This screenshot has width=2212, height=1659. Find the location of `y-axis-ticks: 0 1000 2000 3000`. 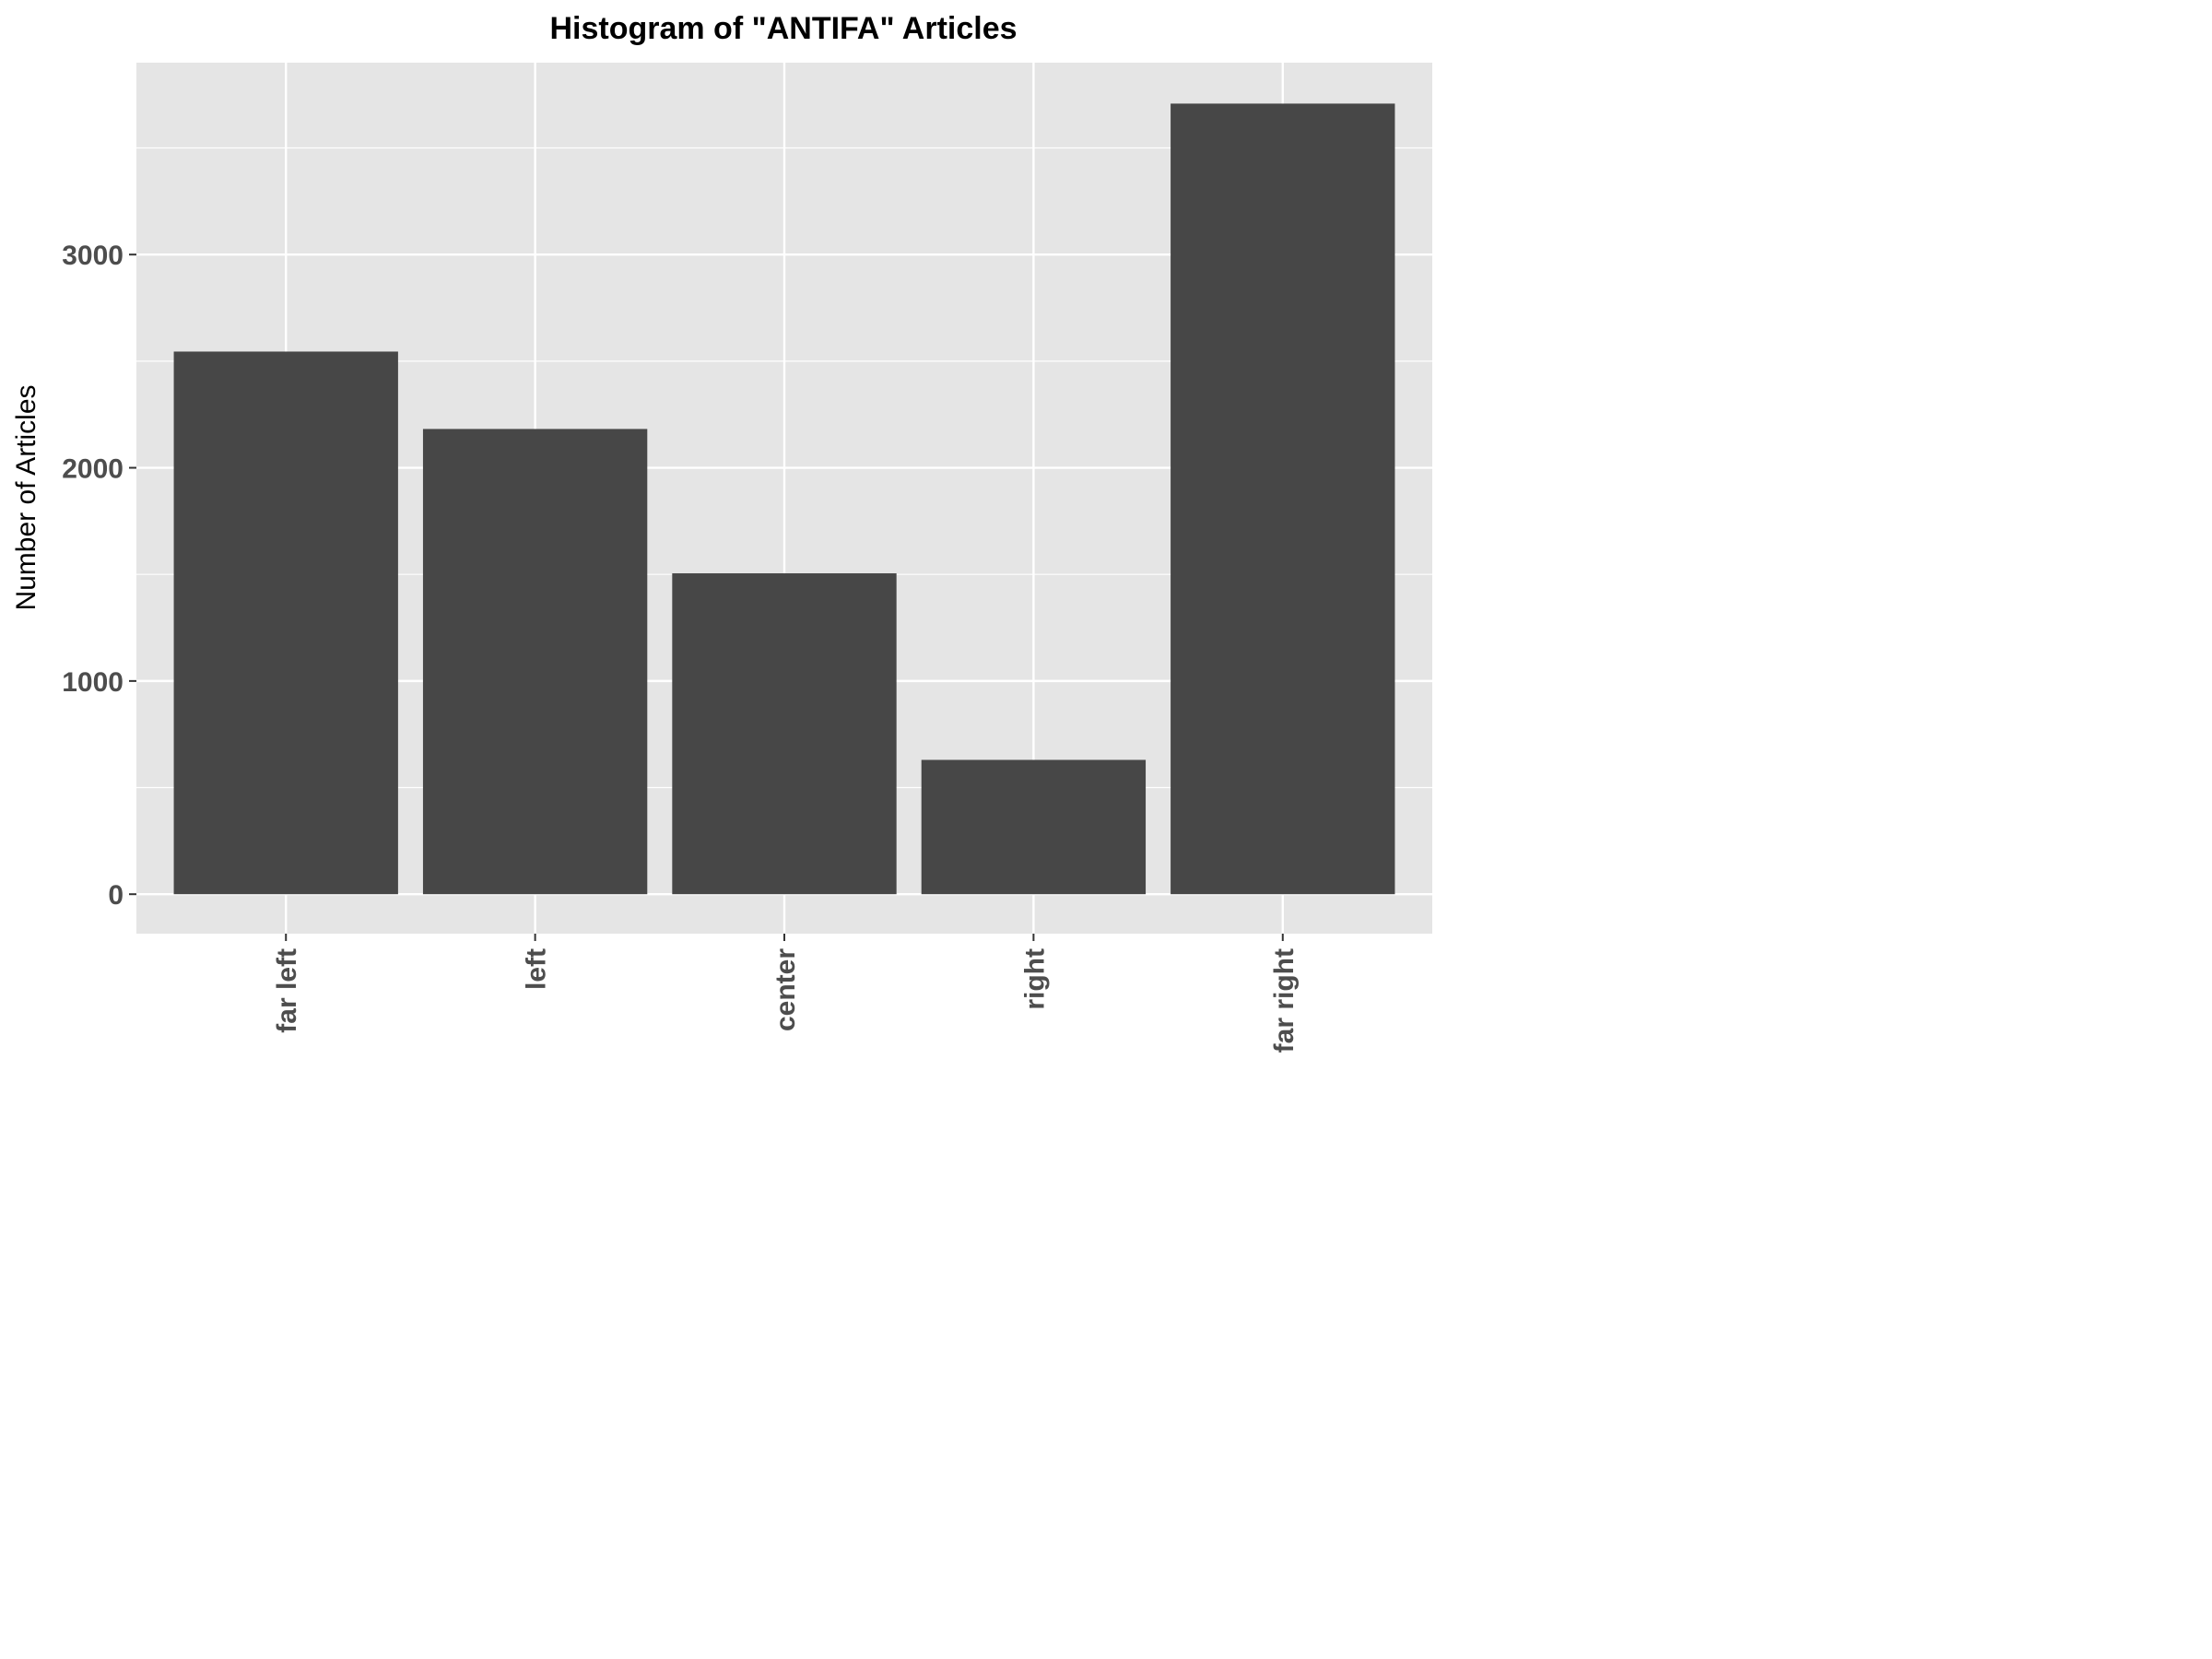

y-axis-ticks: 0 1000 2000 3000 is located at coordinates (99, 576).